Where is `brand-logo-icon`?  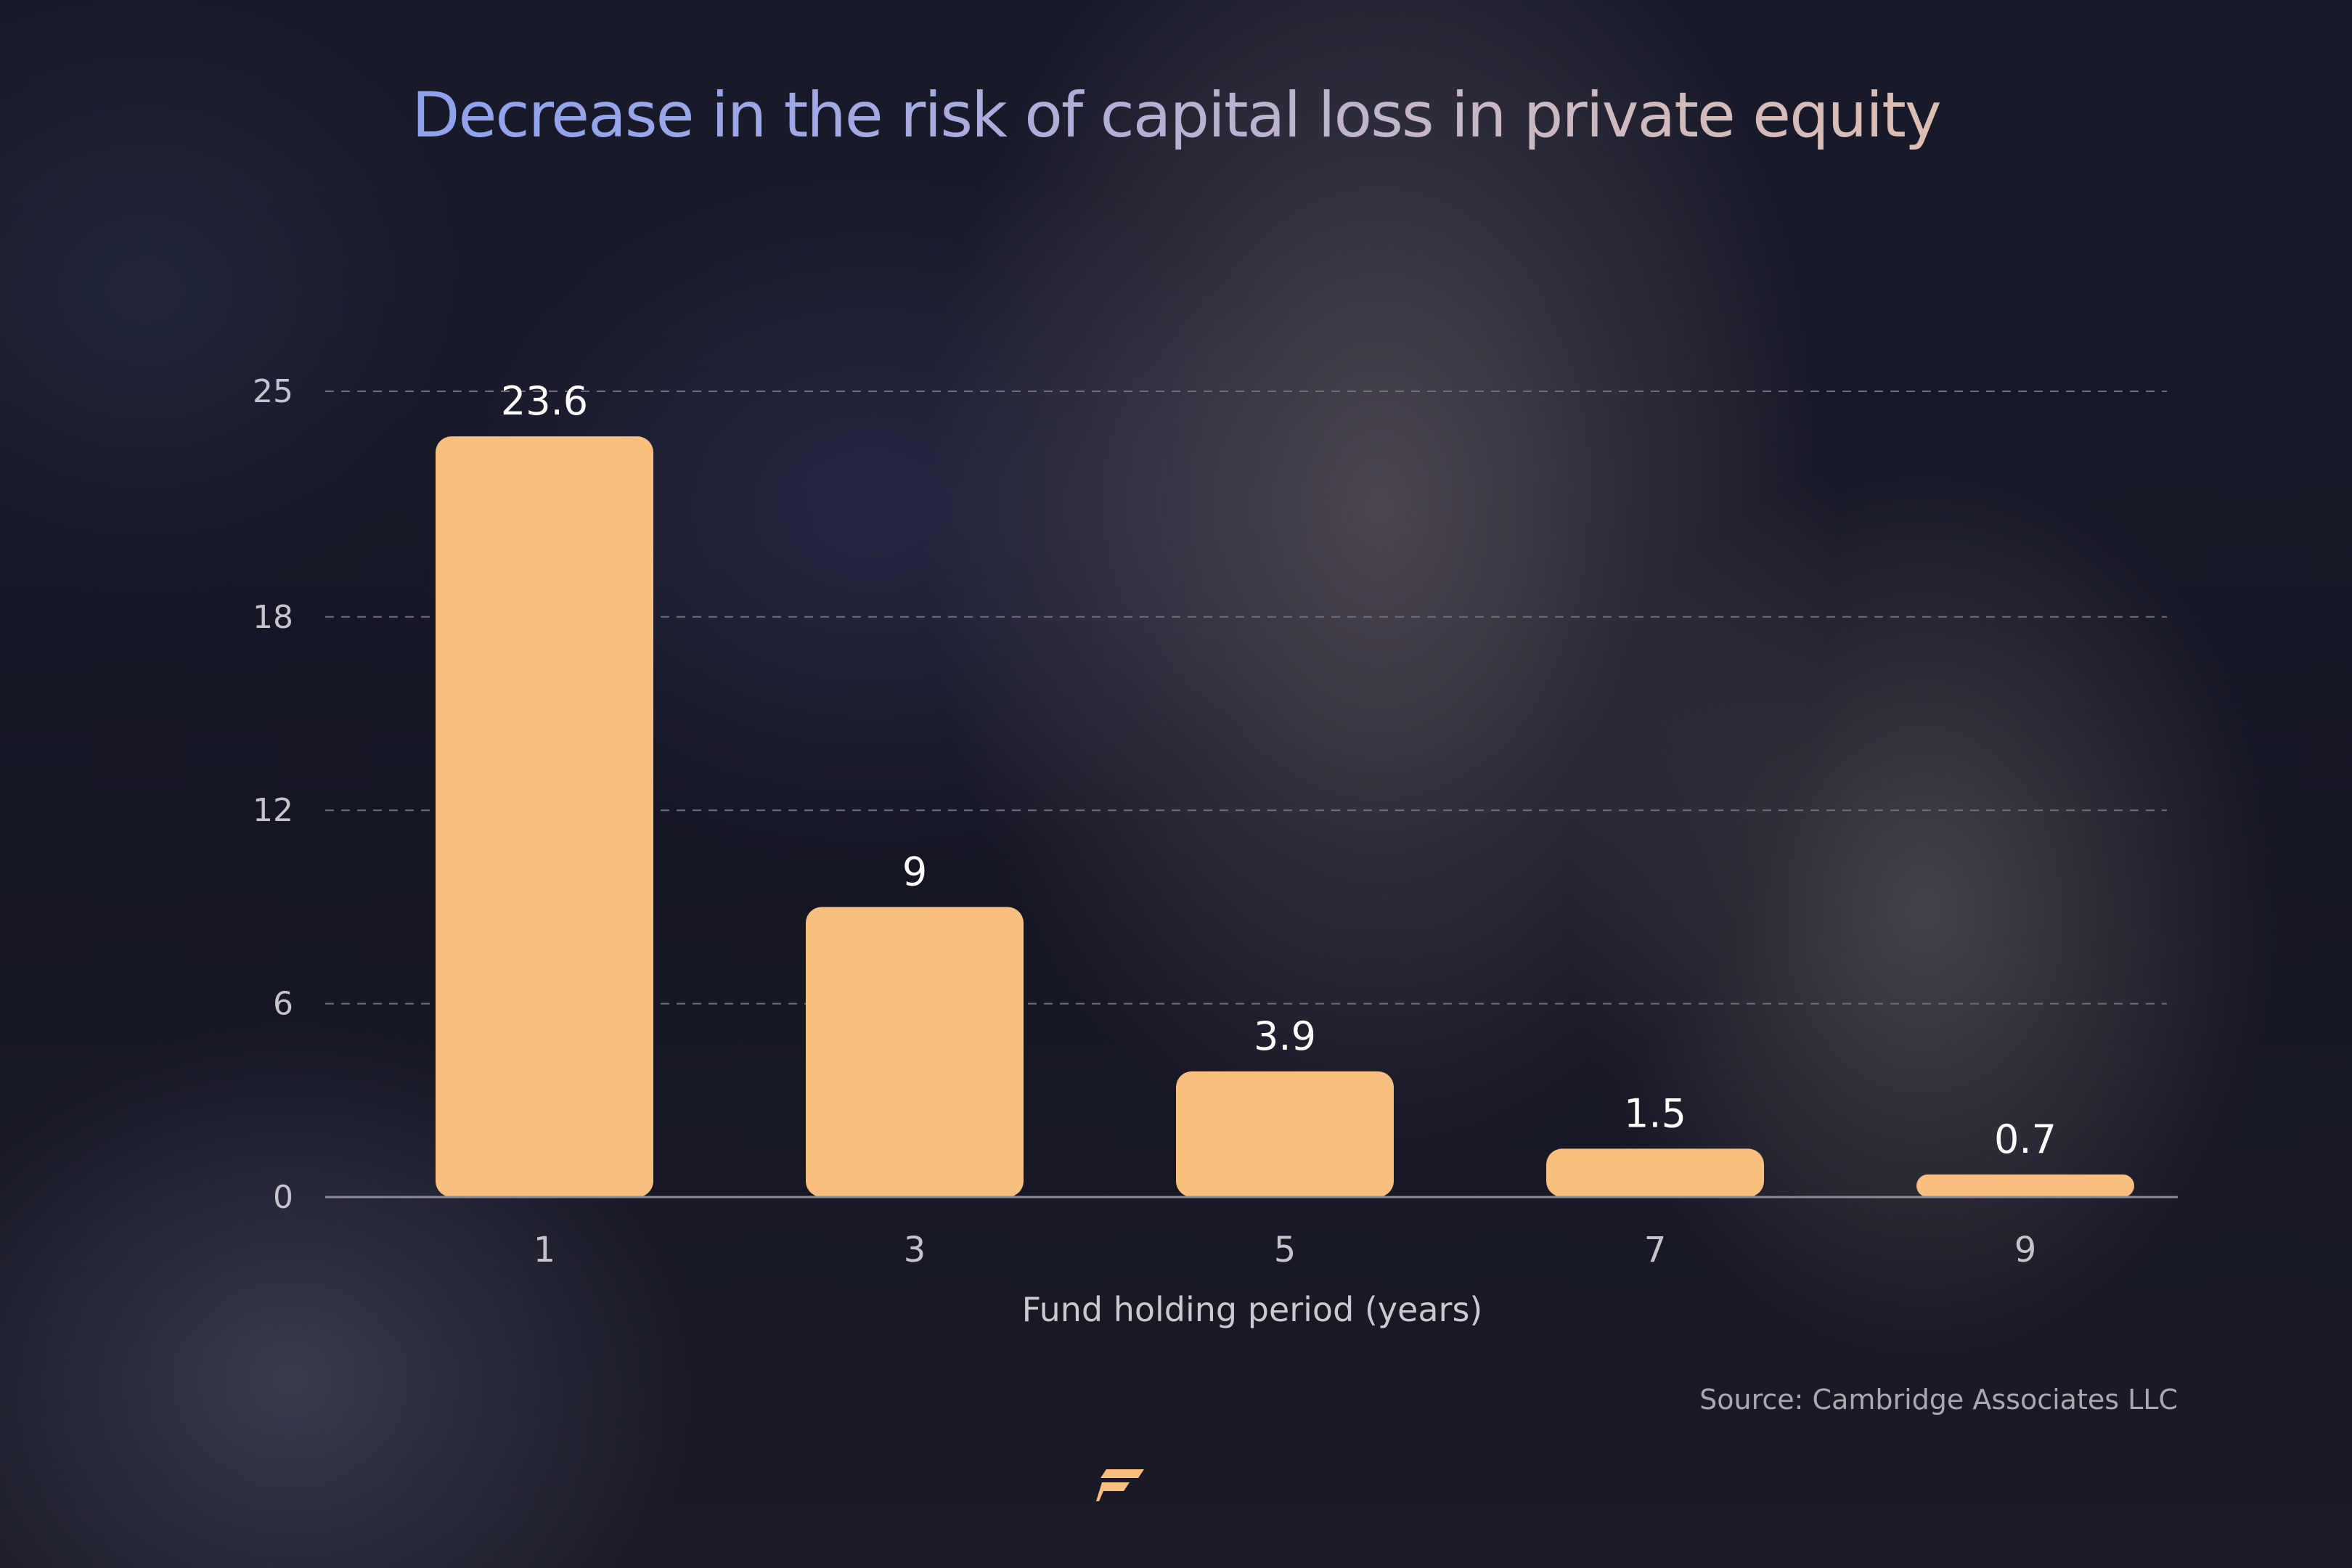 brand-logo-icon is located at coordinates (1120, 1485).